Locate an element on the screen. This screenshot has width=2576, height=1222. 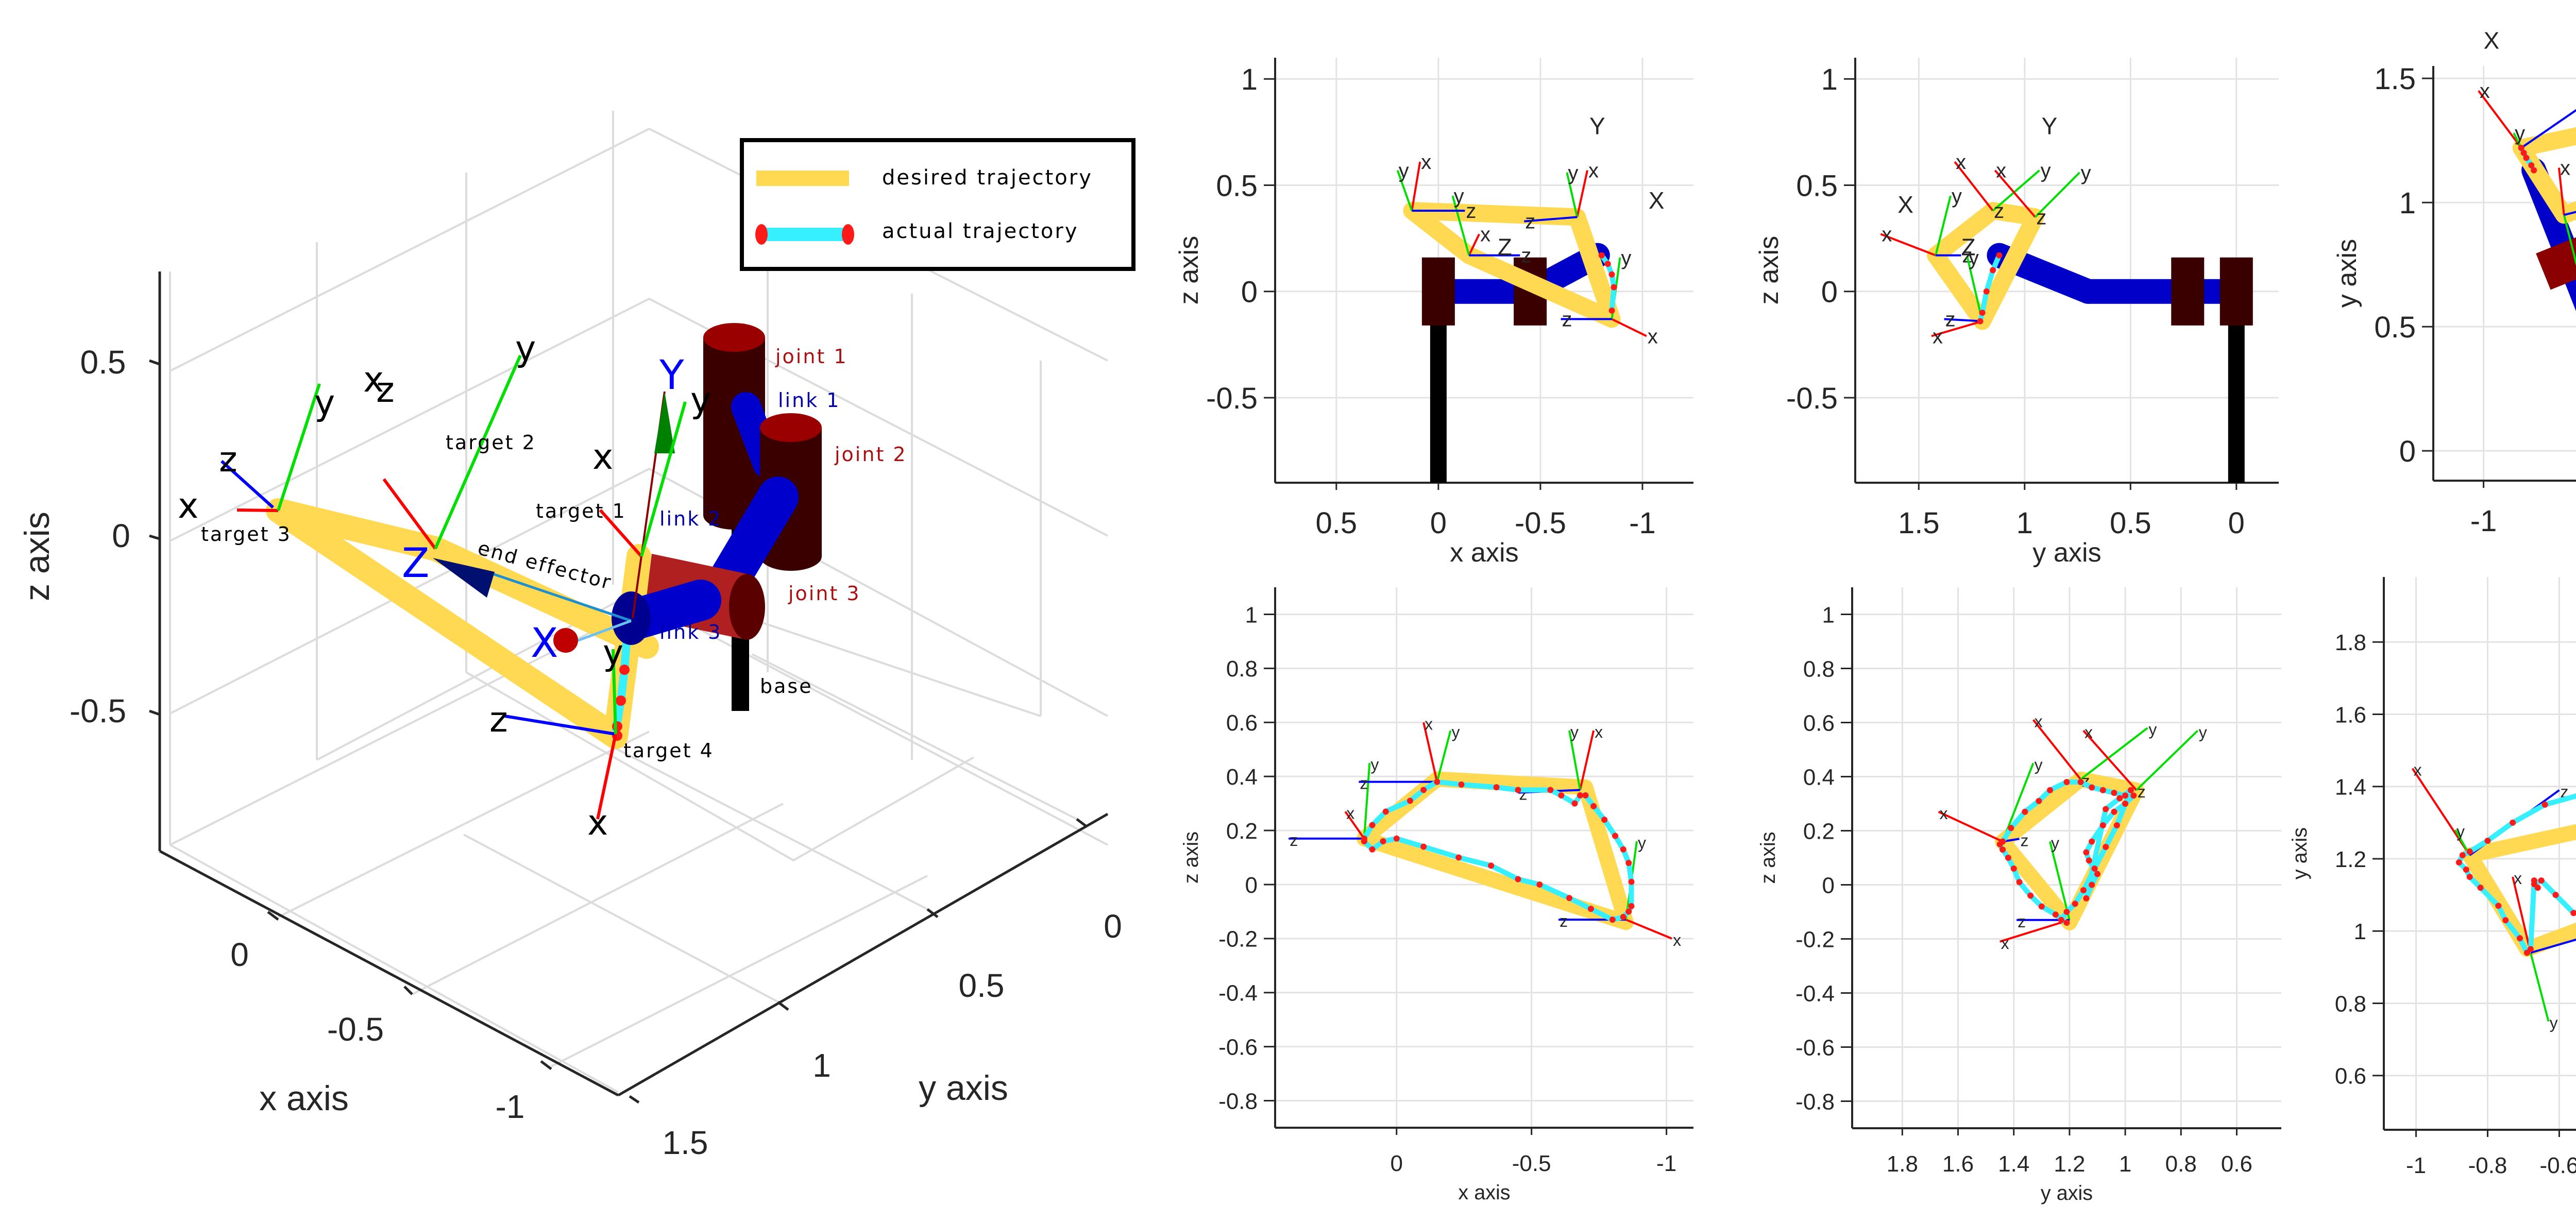
z-tick-label: 0.5 is located at coordinates (103, 362).